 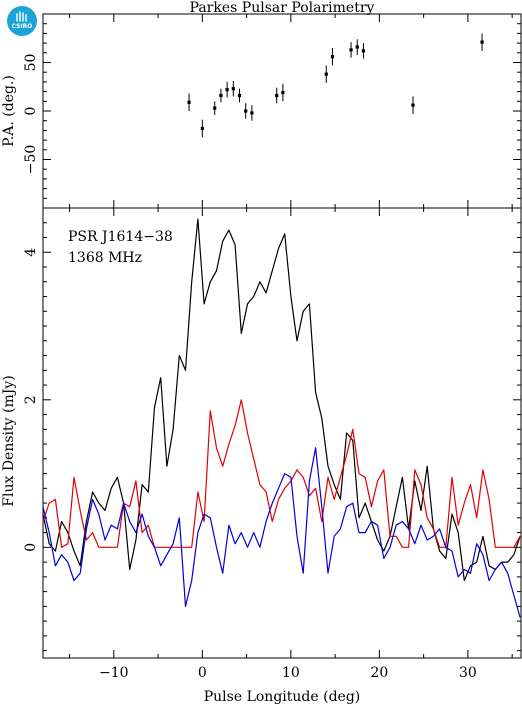 What do you see at coordinates (31, 63) in the screenshot?
I see `pa-tick-label: 50` at bounding box center [31, 63].